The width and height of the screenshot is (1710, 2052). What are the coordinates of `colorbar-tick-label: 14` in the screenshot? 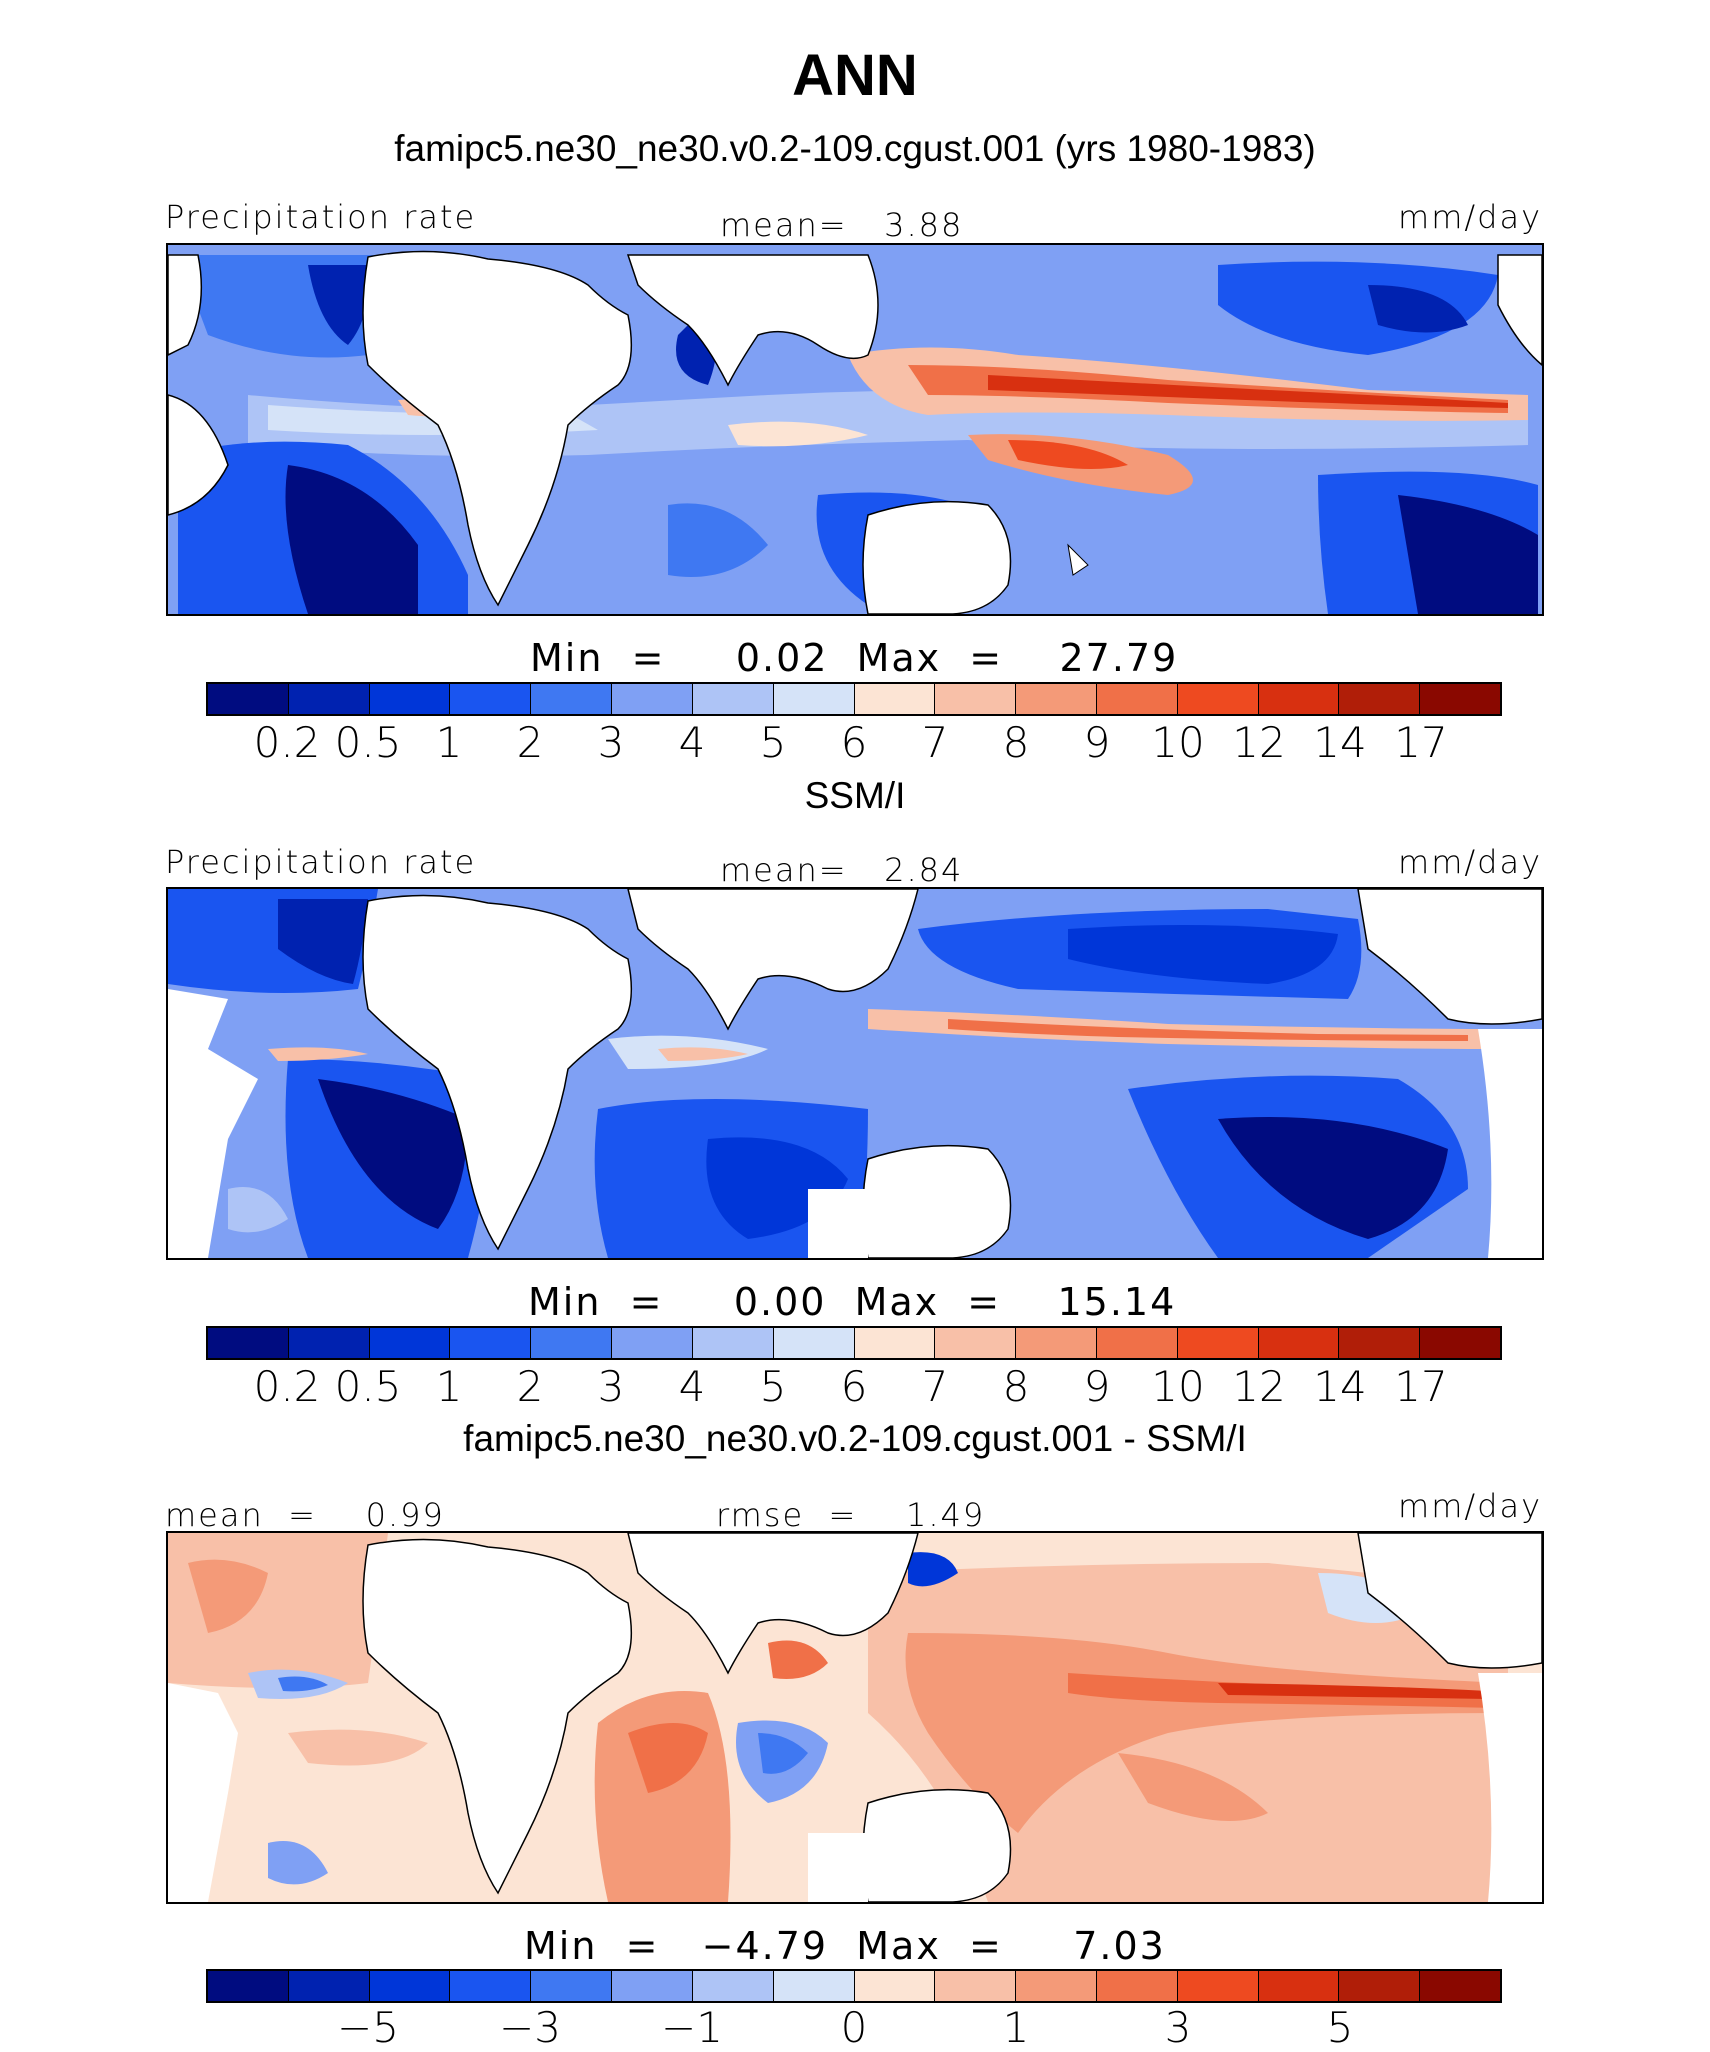 It's located at (1340, 1386).